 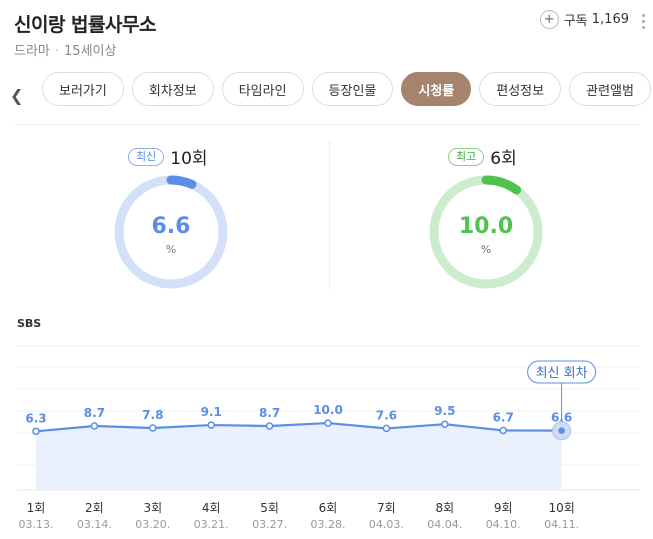 I want to click on data-label: 9.5, so click(x=444, y=411).